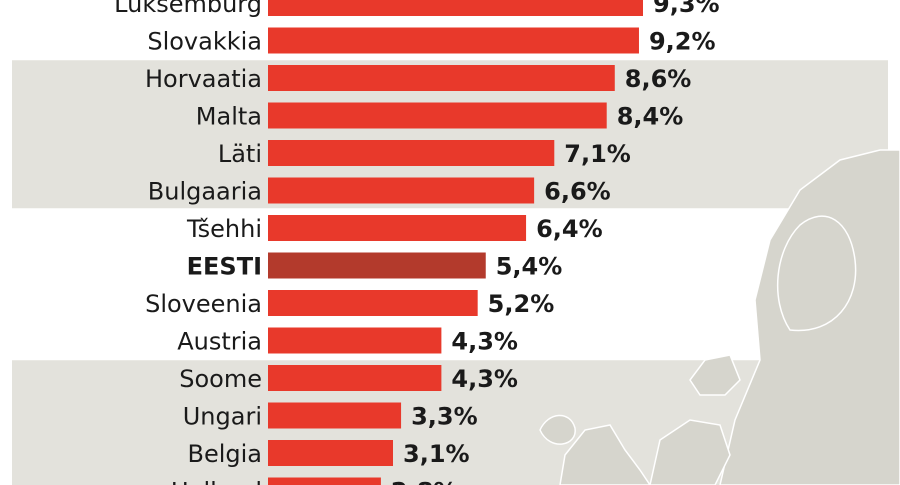 Image resolution: width=900 pixels, height=485 pixels. Describe the element at coordinates (521, 304) in the screenshot. I see `value-label: 5,2%` at that location.